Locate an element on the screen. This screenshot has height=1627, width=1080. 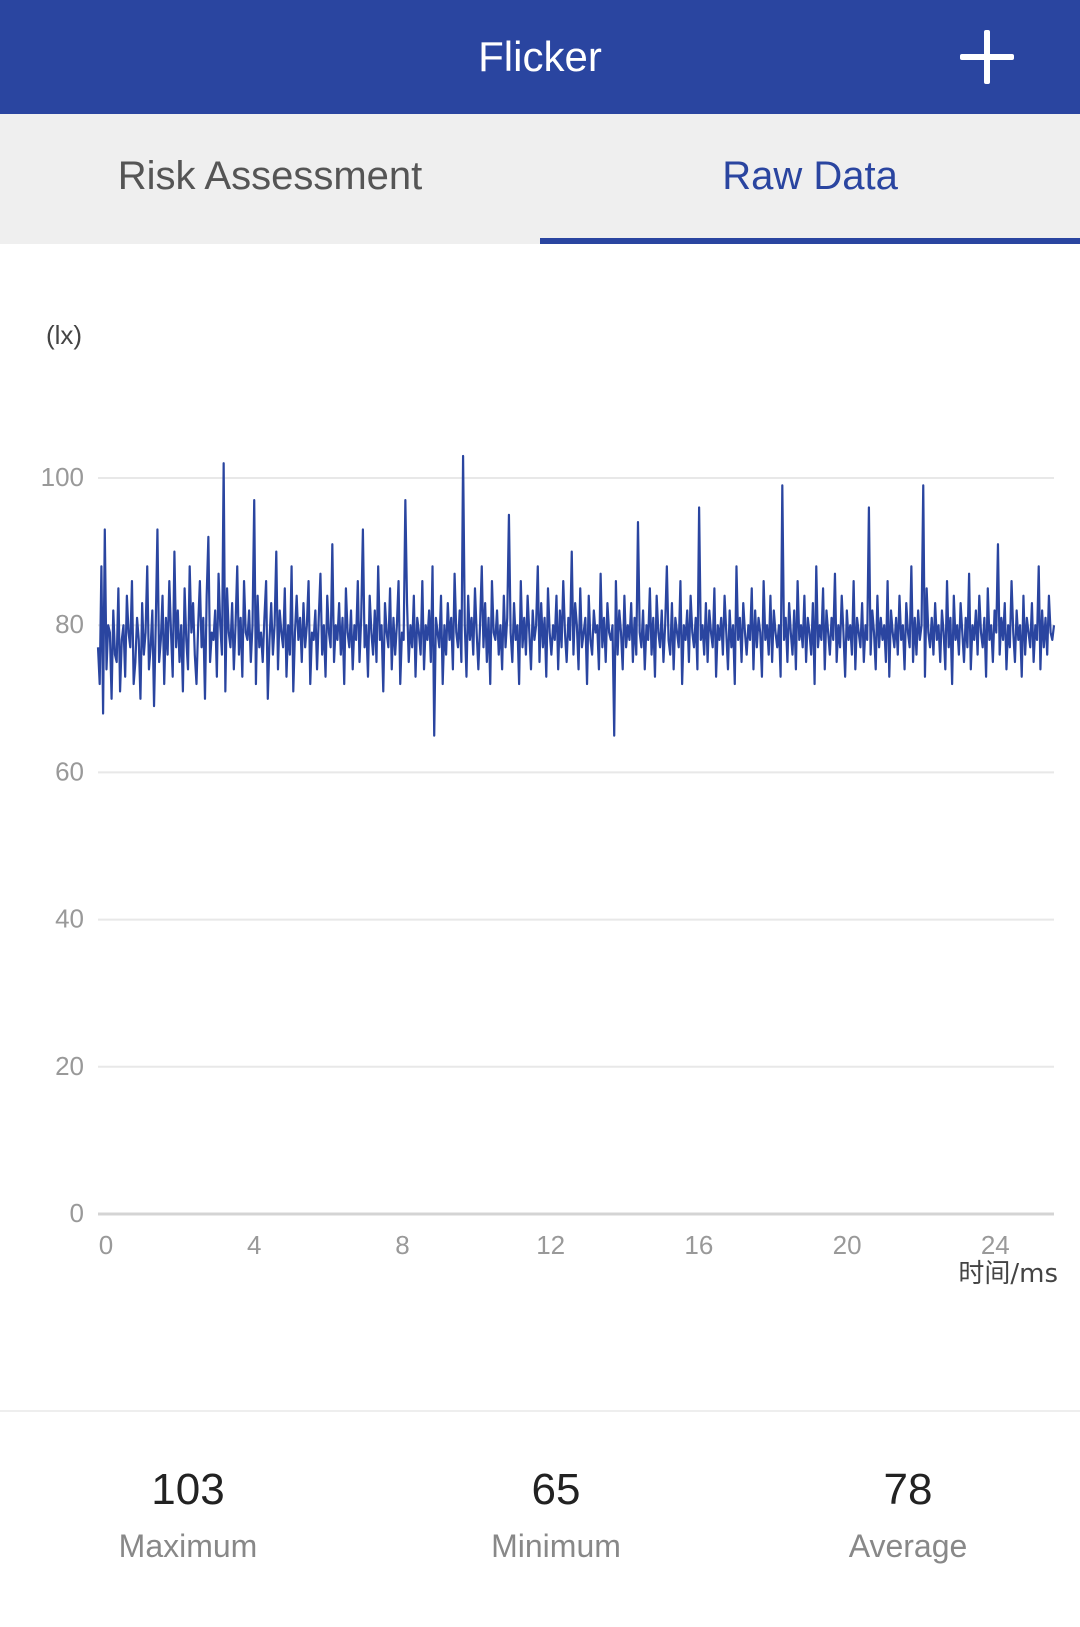
stat-value: 78 is located at coordinates (908, 1489).